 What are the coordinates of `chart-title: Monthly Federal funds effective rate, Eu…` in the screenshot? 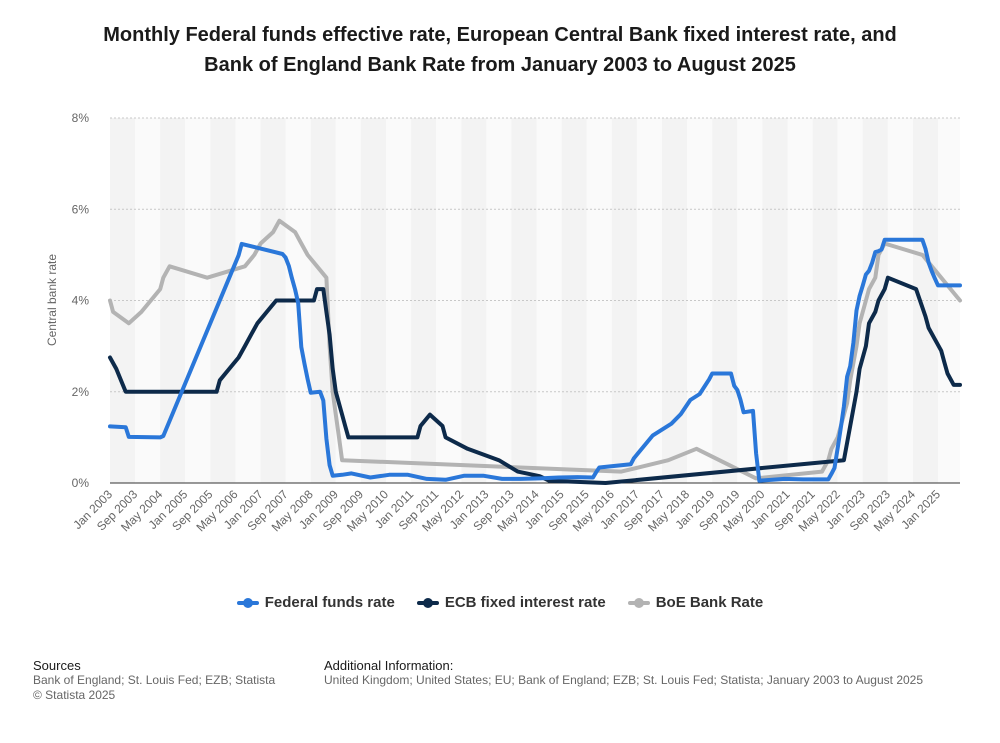 It's located at (500, 50).